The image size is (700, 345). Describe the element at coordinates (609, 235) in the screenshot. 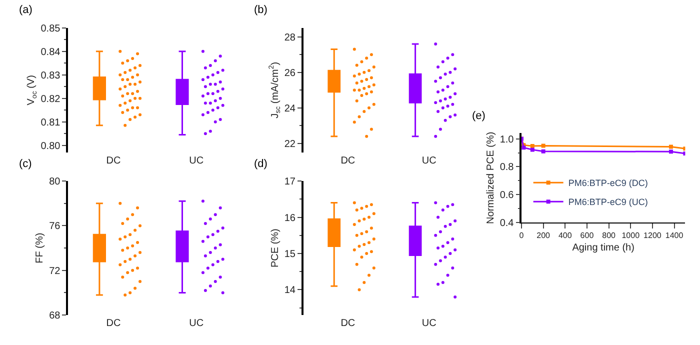

I see `x-tick-label: 800` at that location.